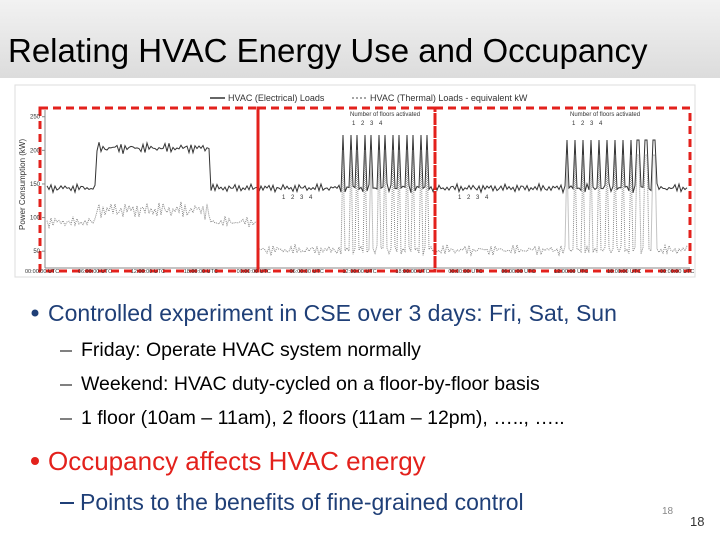 Image resolution: width=720 pixels, height=540 pixels. Describe the element at coordinates (35, 151) in the screenshot. I see `y-tick-label: 200` at that location.